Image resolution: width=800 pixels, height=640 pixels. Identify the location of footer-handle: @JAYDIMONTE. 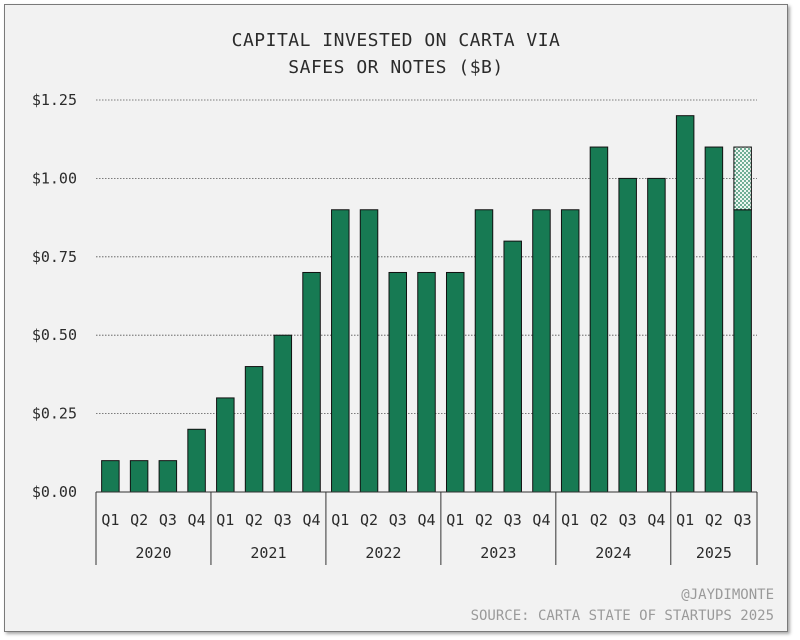
(727, 595).